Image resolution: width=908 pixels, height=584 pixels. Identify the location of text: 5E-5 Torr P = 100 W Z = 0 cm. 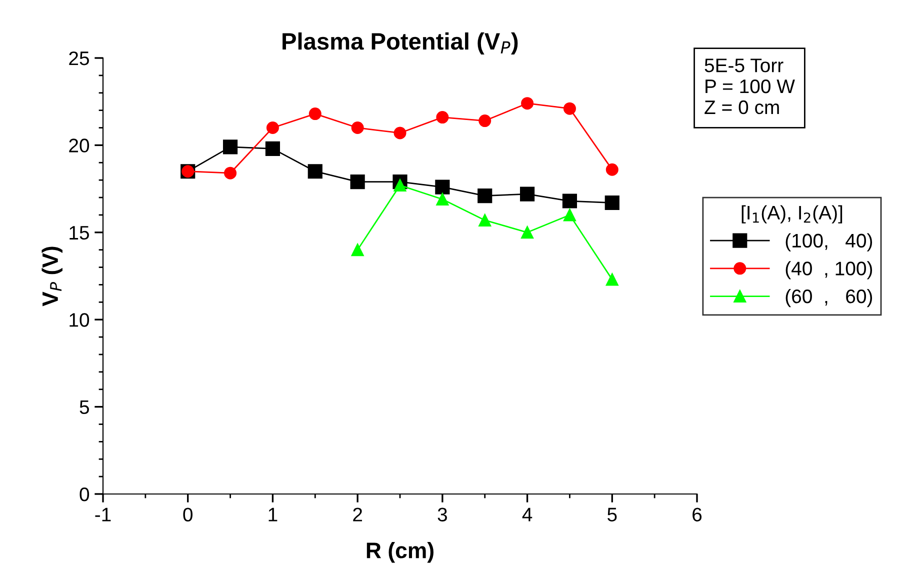
(749, 86).